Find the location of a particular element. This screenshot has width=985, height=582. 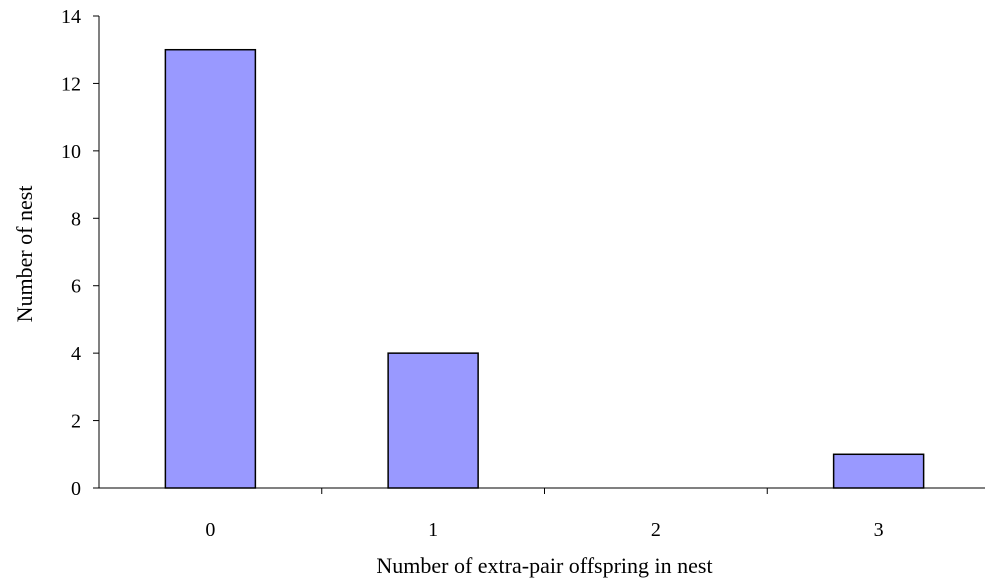

x-tick-label: 1 is located at coordinates (433, 530).